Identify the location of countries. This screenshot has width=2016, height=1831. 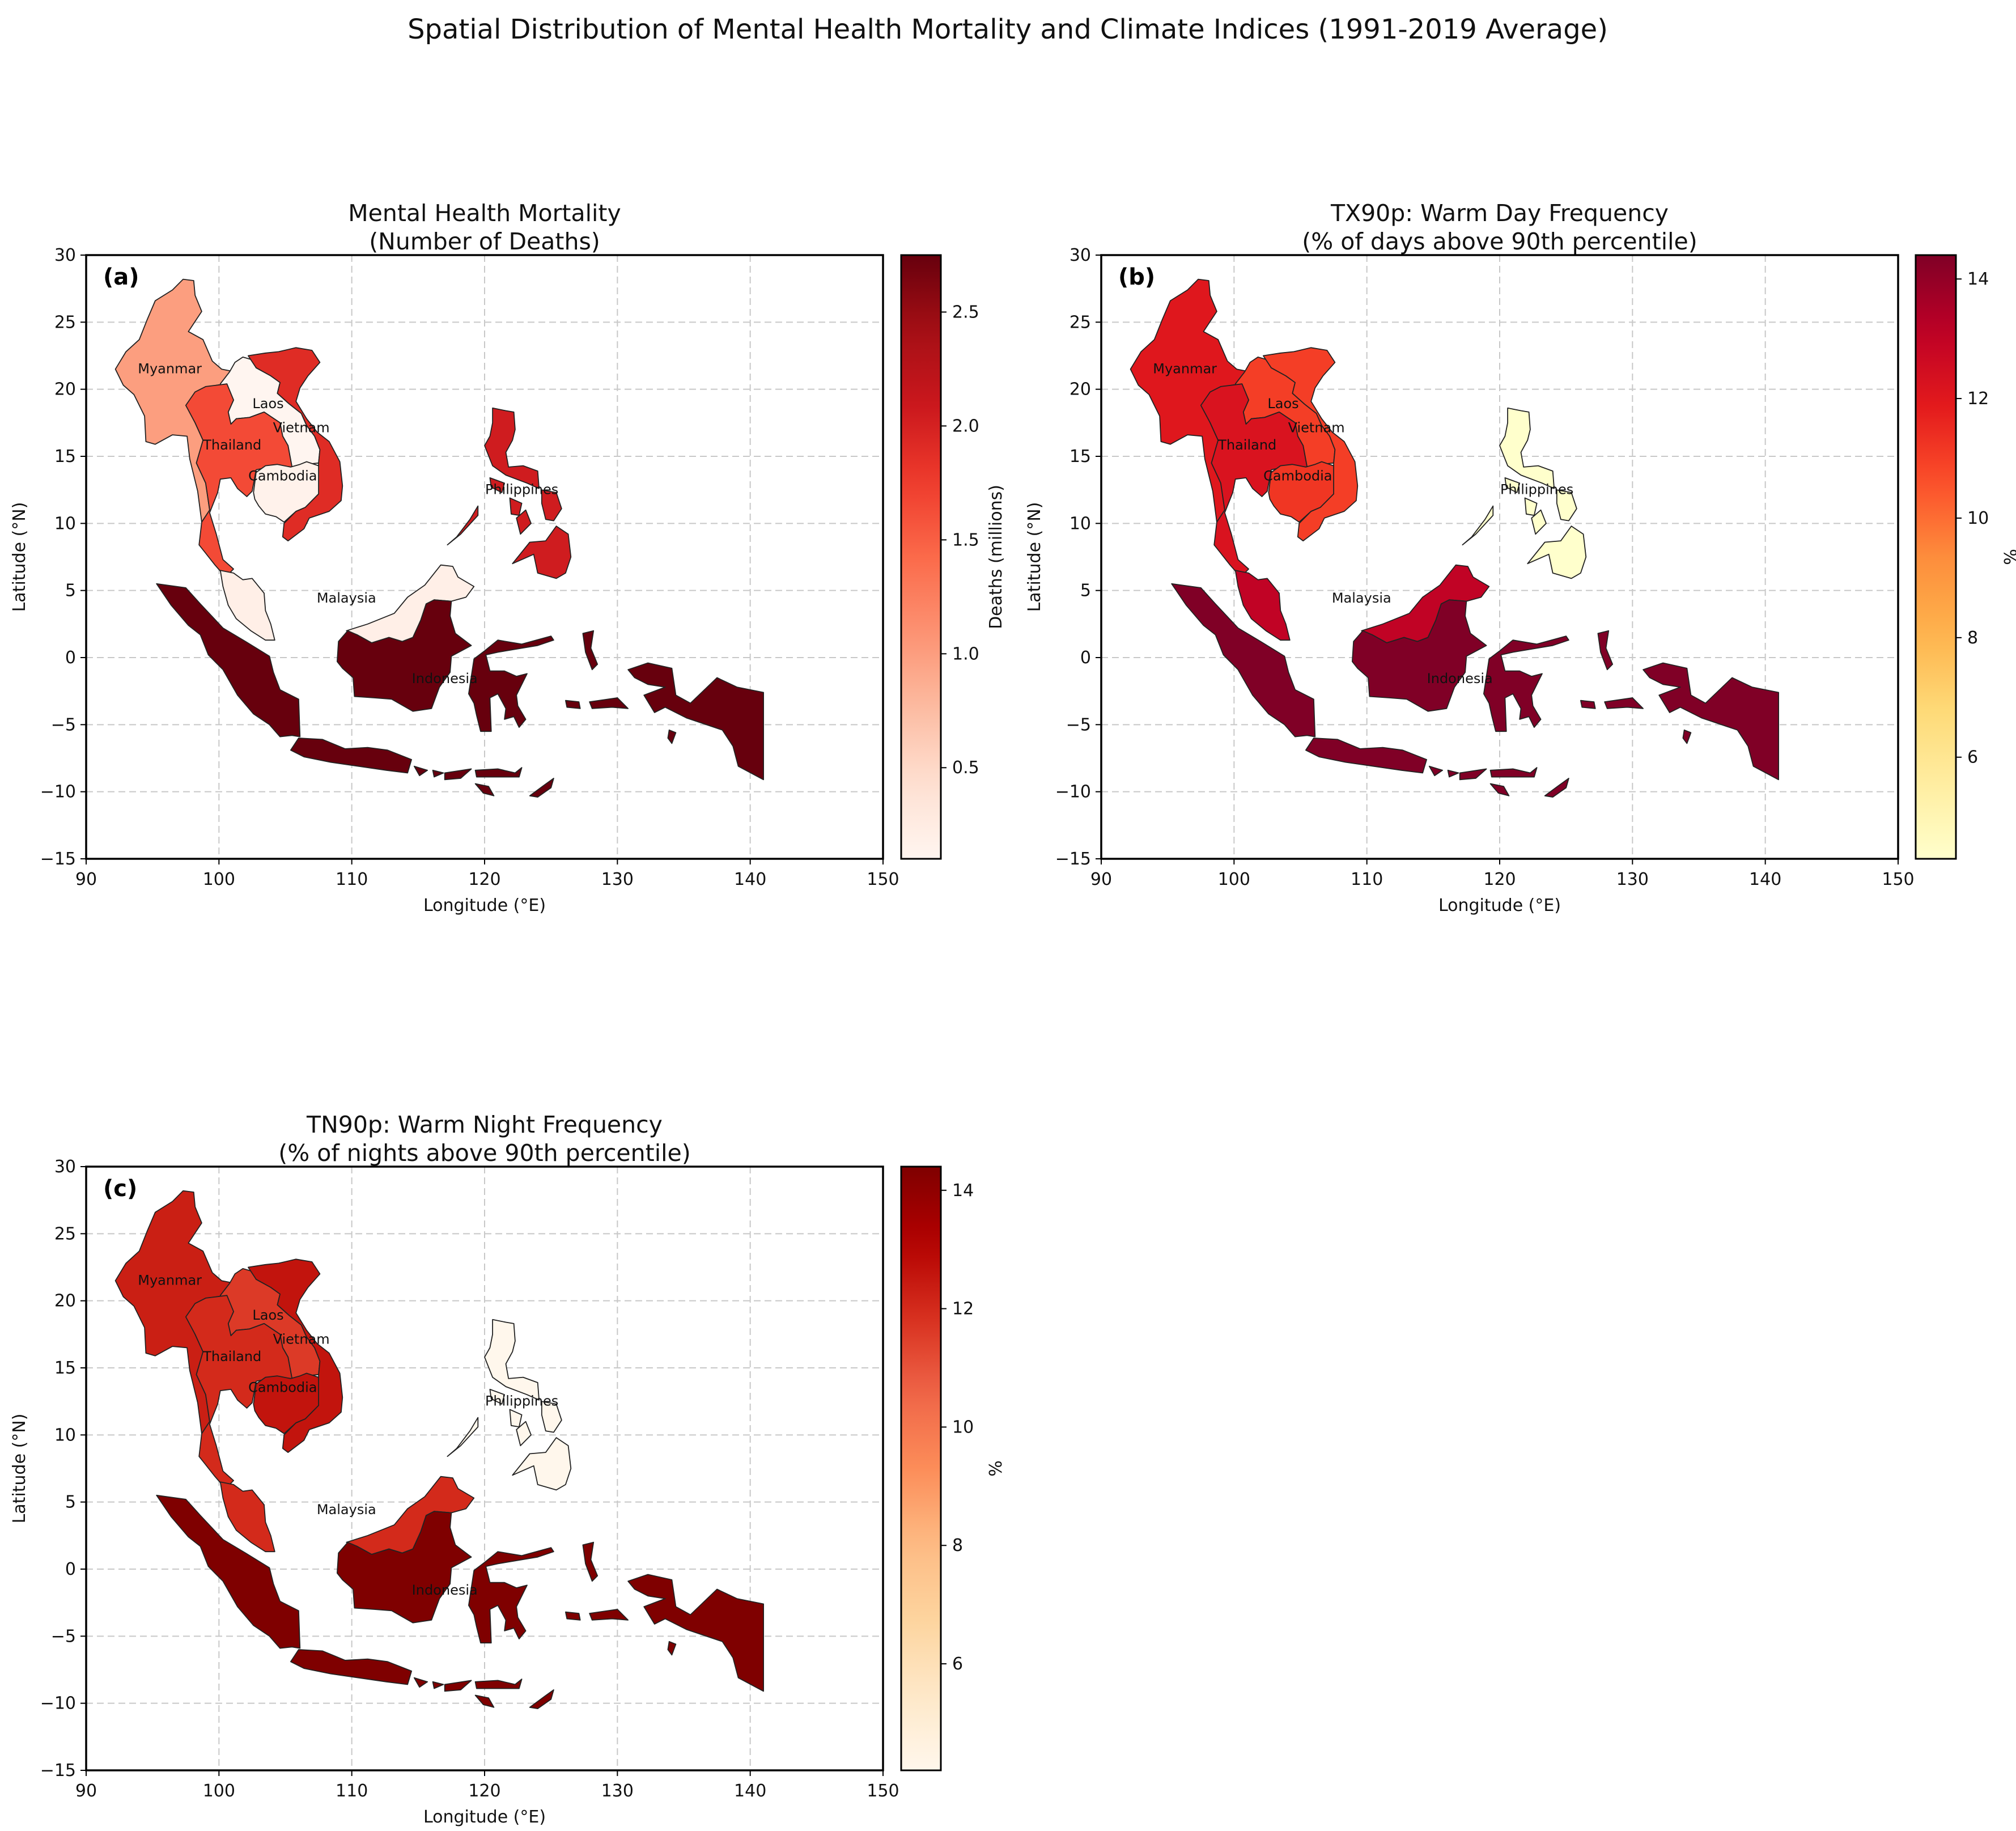
(439, 1449).